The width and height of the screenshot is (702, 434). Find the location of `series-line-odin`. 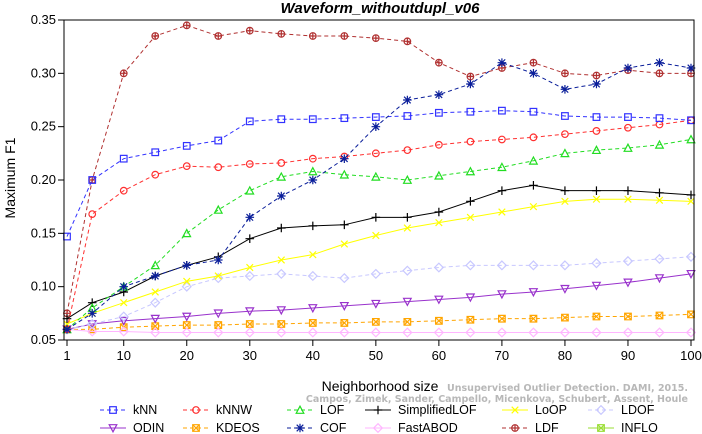

series-line-odin is located at coordinates (379, 301).